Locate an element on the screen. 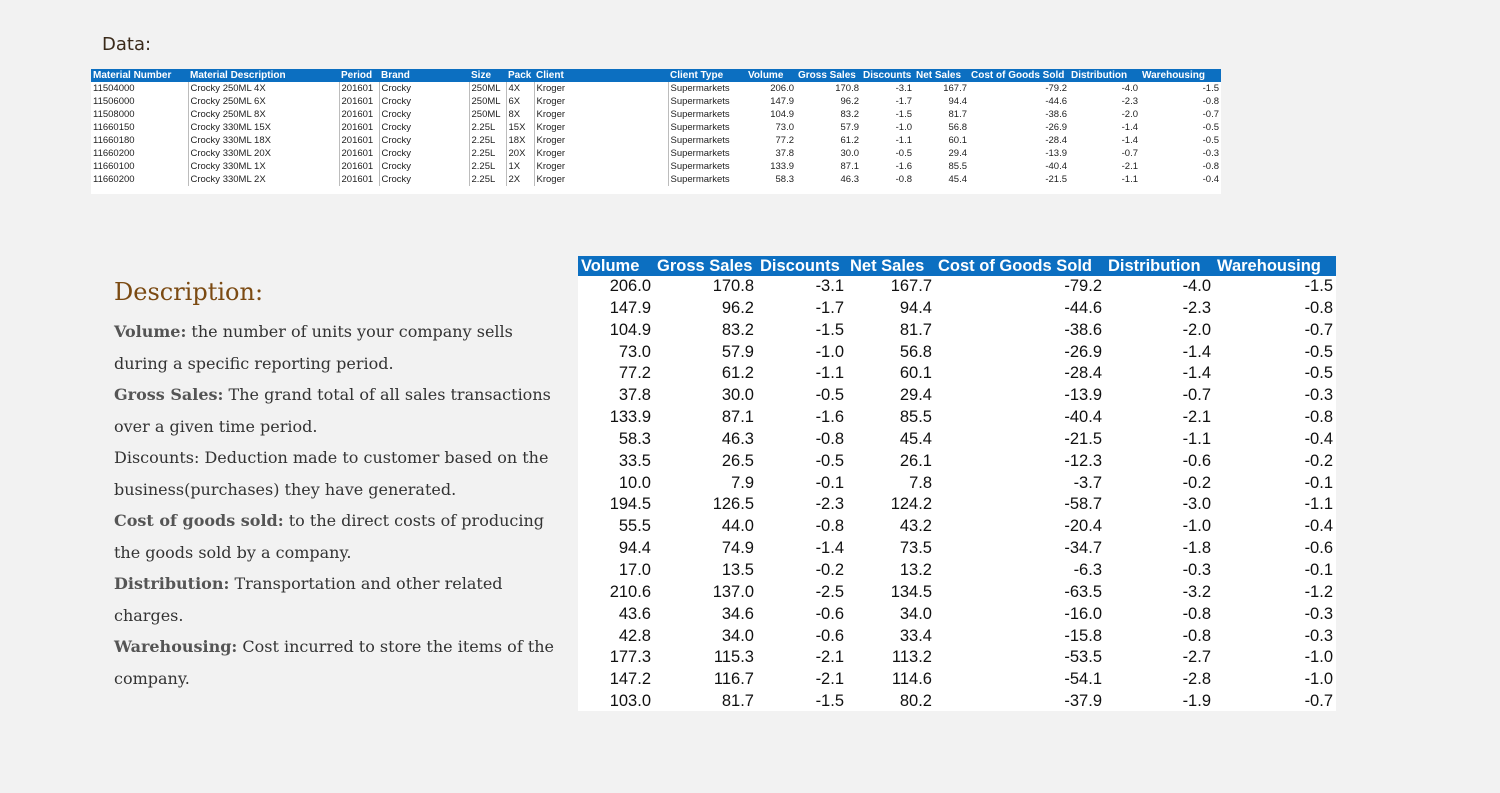 The image size is (1500, 793). source-table-cell: Crocky 330ML 18X is located at coordinates (263, 140).